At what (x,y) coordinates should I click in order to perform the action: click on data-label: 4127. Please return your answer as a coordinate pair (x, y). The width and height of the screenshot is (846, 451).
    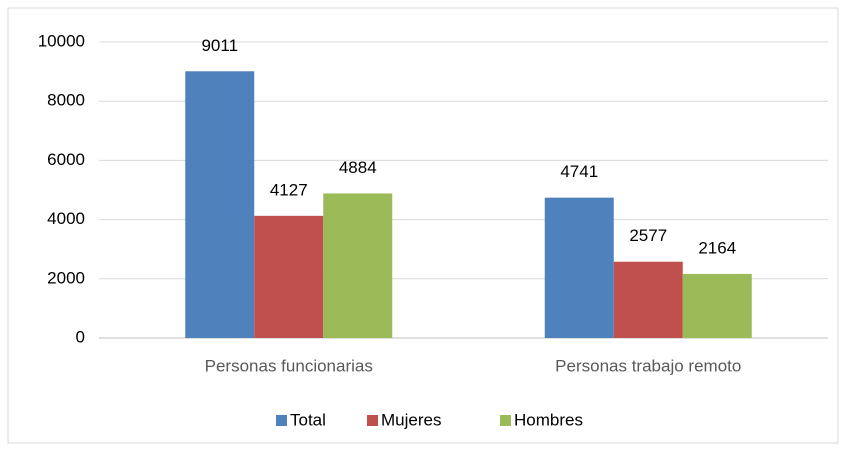
    Looking at the image, I should click on (289, 189).